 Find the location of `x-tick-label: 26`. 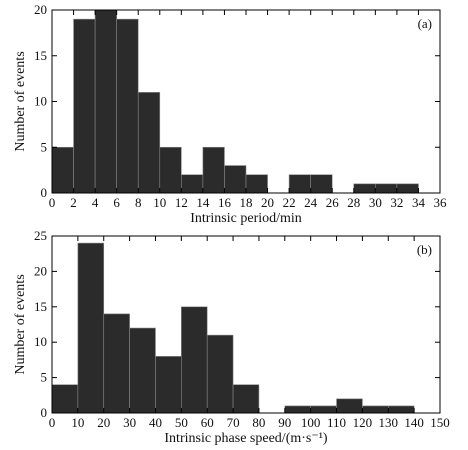

x-tick-label: 26 is located at coordinates (333, 202).